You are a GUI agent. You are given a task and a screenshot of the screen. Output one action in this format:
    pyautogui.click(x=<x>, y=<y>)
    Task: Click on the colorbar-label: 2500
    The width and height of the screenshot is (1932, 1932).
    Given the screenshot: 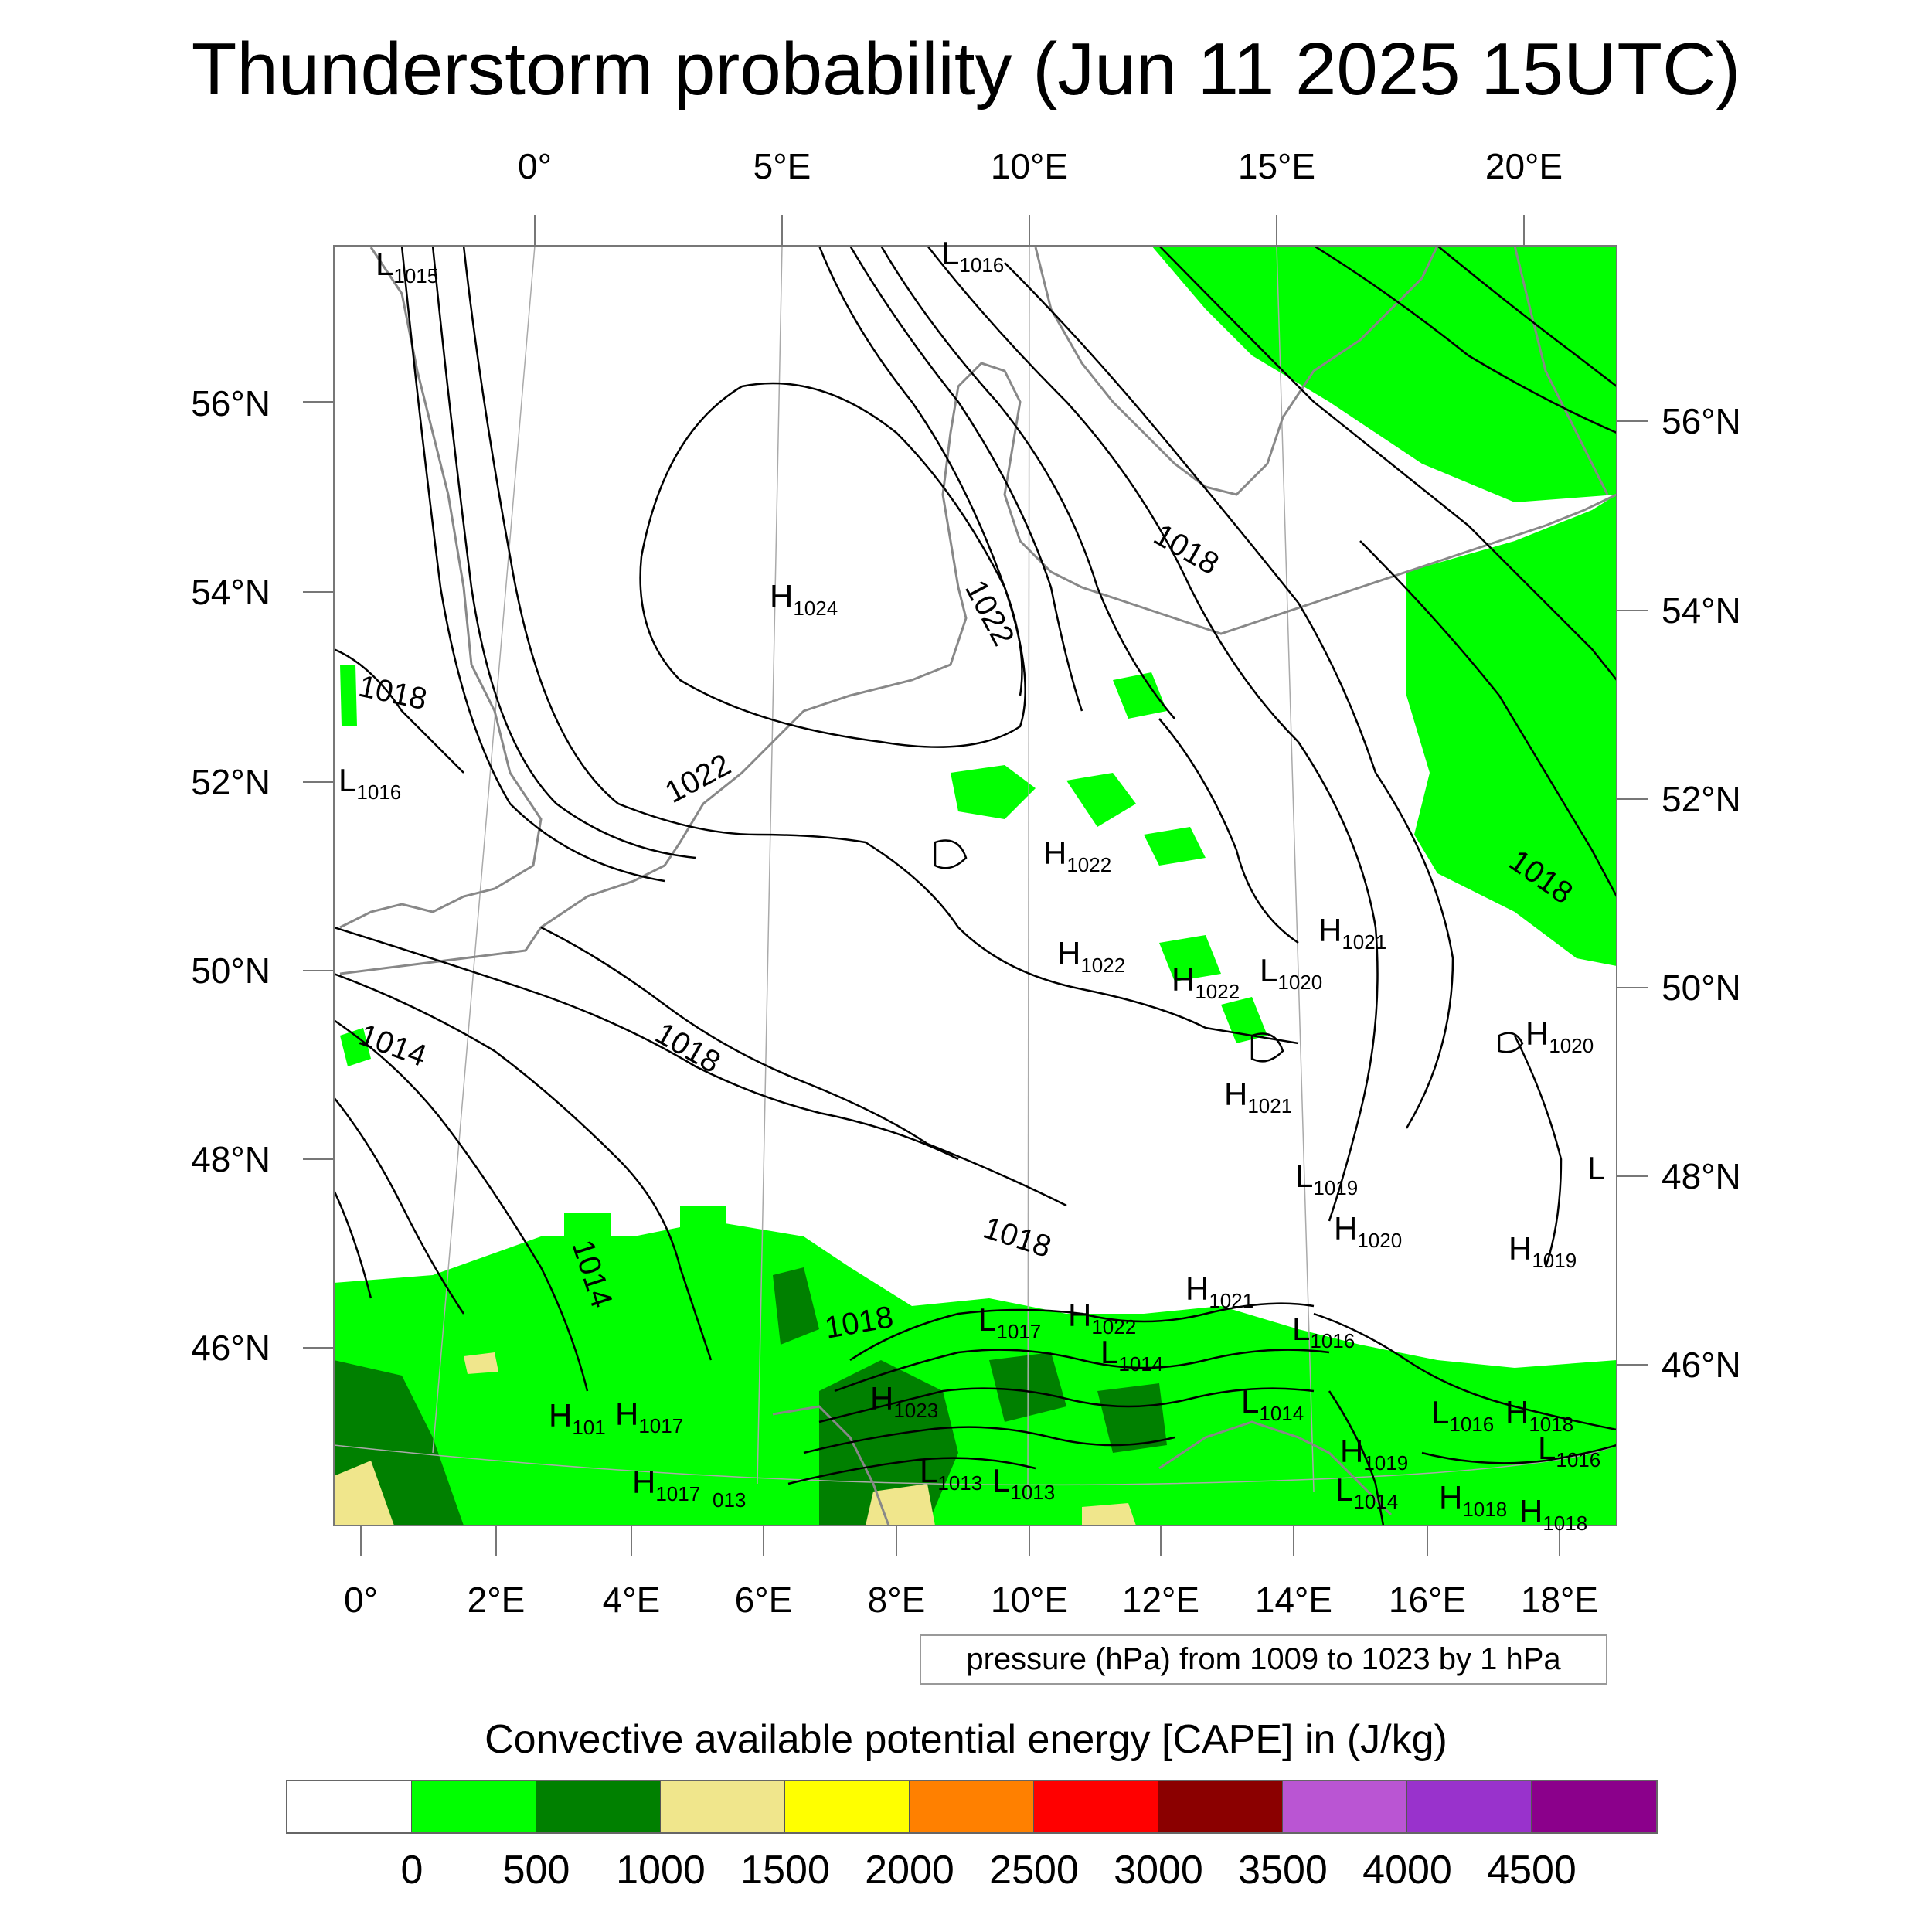 What is the action you would take?
    pyautogui.click(x=1034, y=1870)
    